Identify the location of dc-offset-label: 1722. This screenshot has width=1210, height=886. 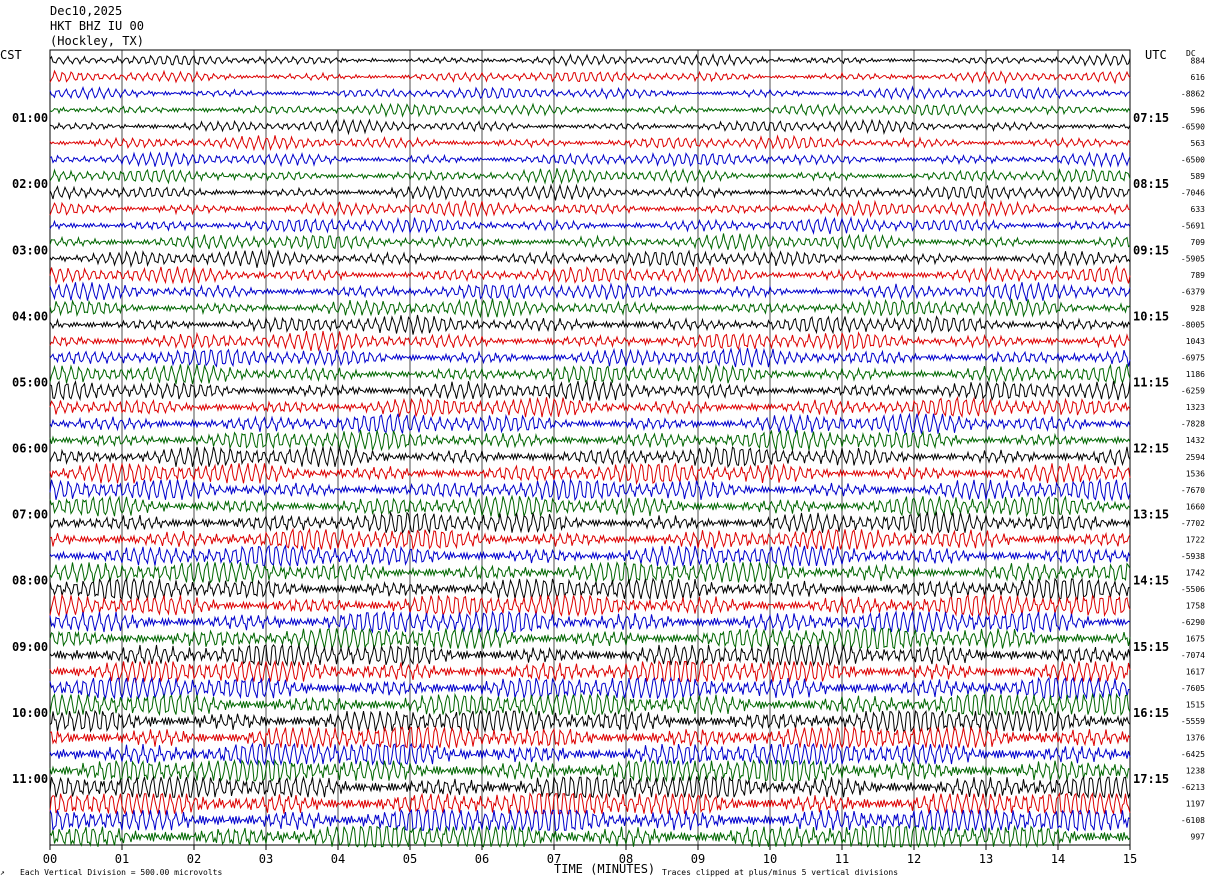
(1195, 539).